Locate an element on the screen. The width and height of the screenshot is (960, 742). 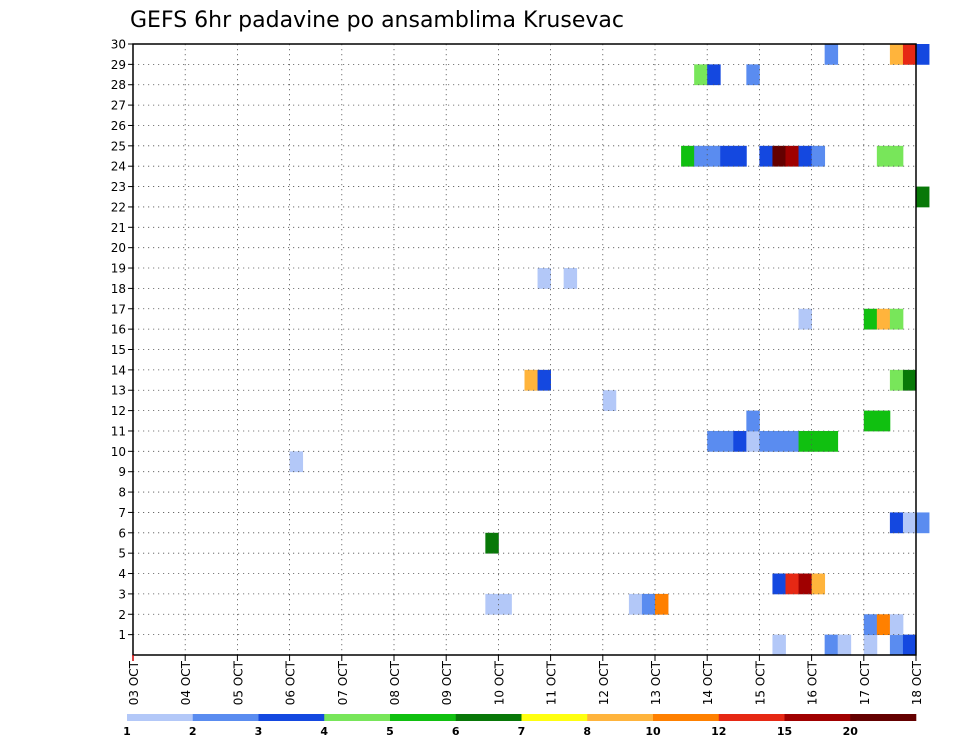
y-tick-label: 6 is located at coordinates (122, 533).